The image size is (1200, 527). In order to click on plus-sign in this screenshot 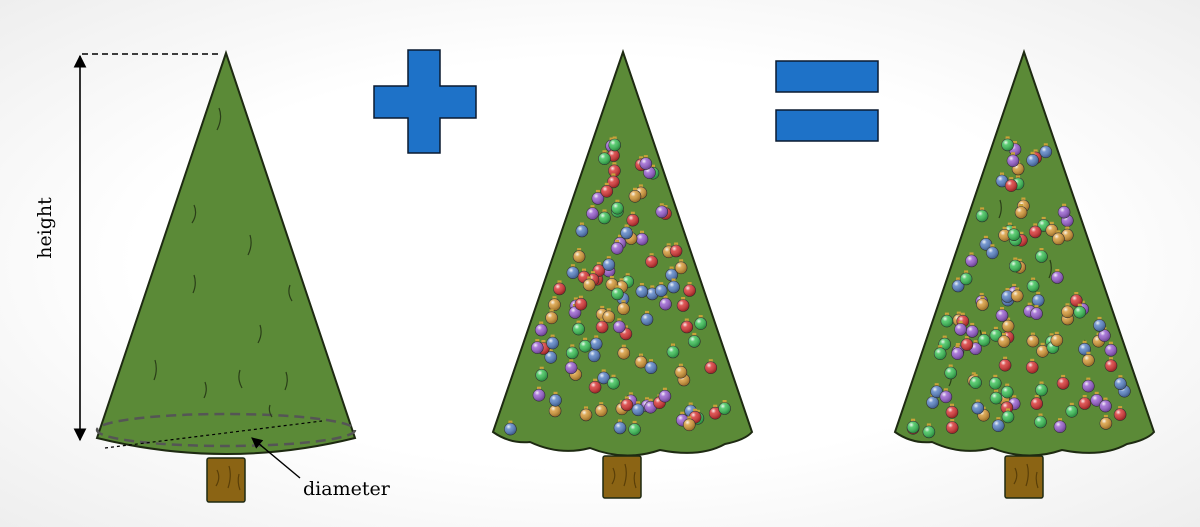, I will do `click(425, 101)`.